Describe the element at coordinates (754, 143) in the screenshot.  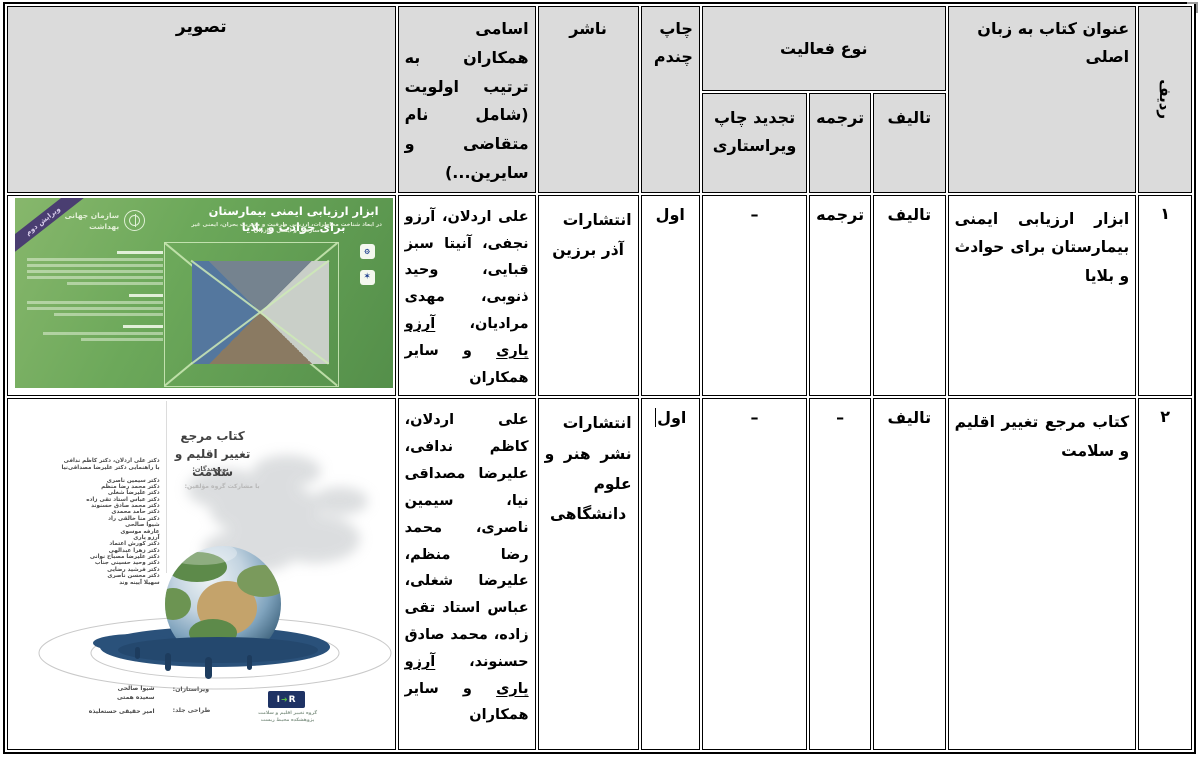
I see `header-activity-reprint: تجدید چاپ ویراستاری` at that location.